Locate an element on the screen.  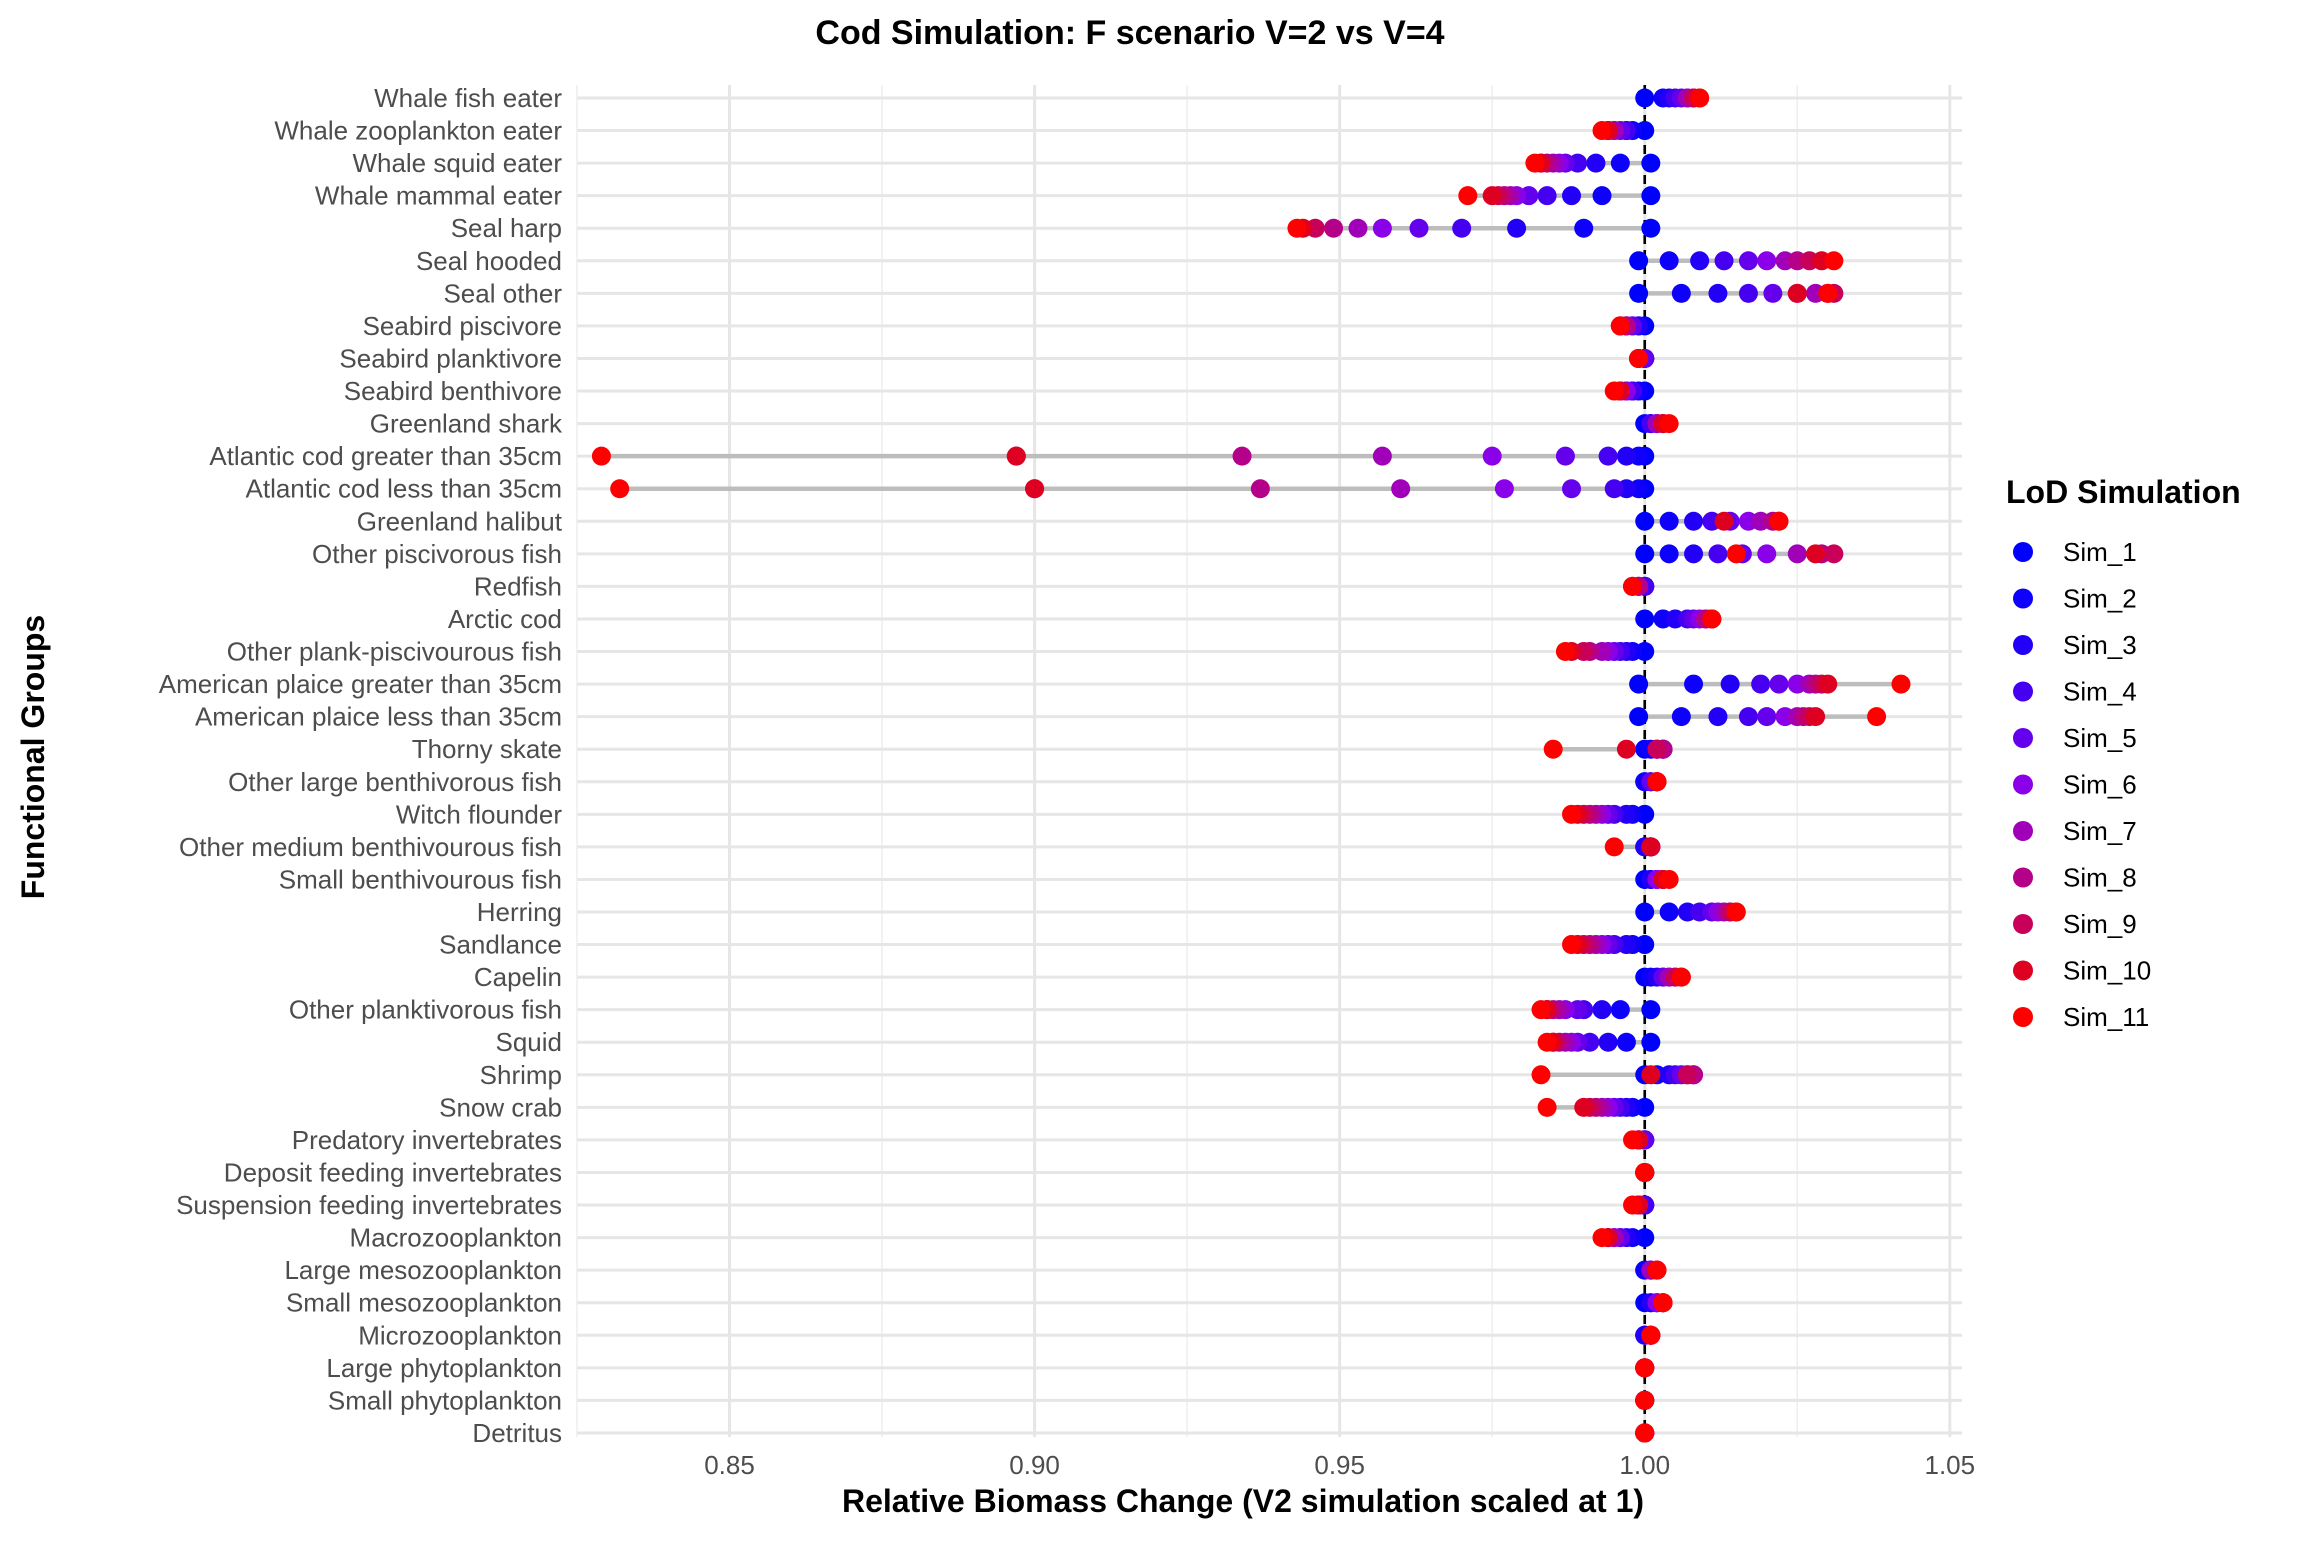
legend-item: Sim_7 is located at coordinates (2075, 831).